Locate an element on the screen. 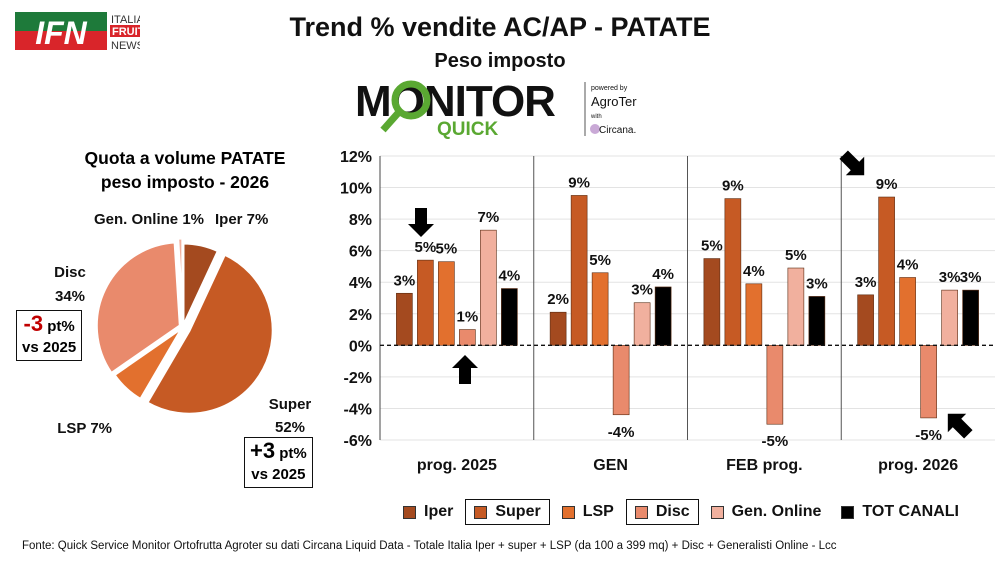  pie-slice-lsp is located at coordinates (148, 363).